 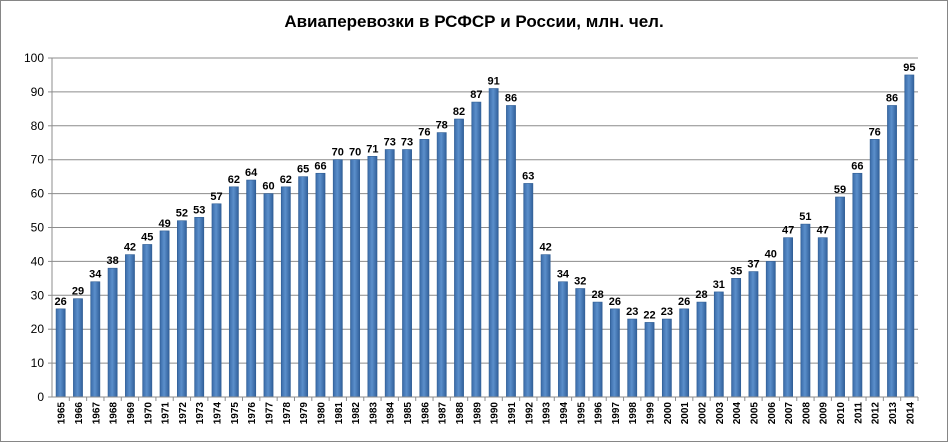 What do you see at coordinates (304, 413) in the screenshot?
I see `x-tick-label: 1979` at bounding box center [304, 413].